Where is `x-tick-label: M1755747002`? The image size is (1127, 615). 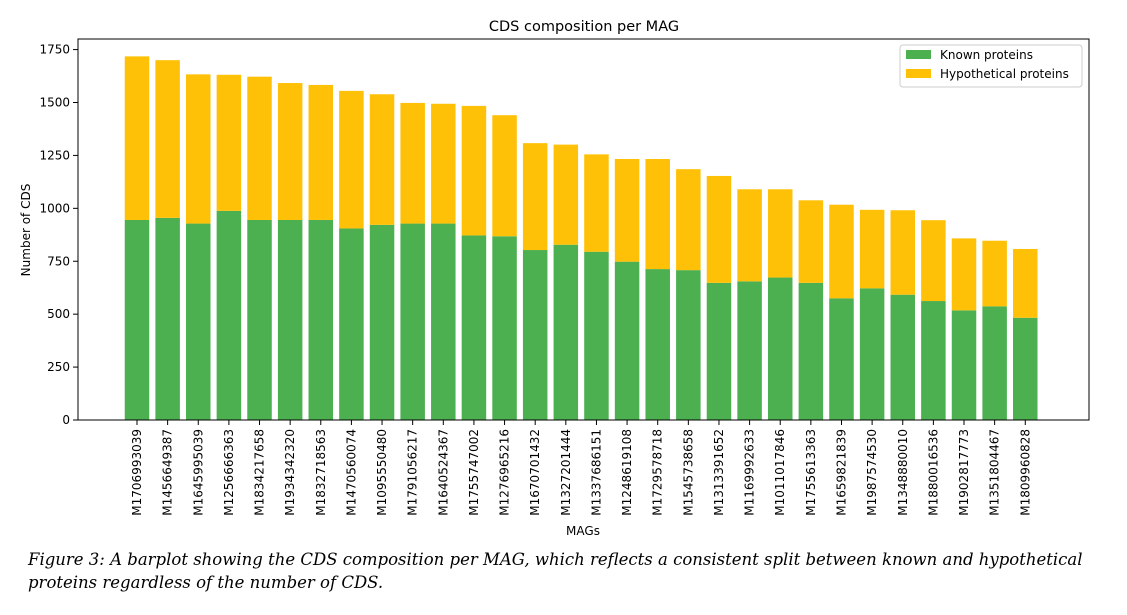 x-tick-label: M1755747002 is located at coordinates (474, 472).